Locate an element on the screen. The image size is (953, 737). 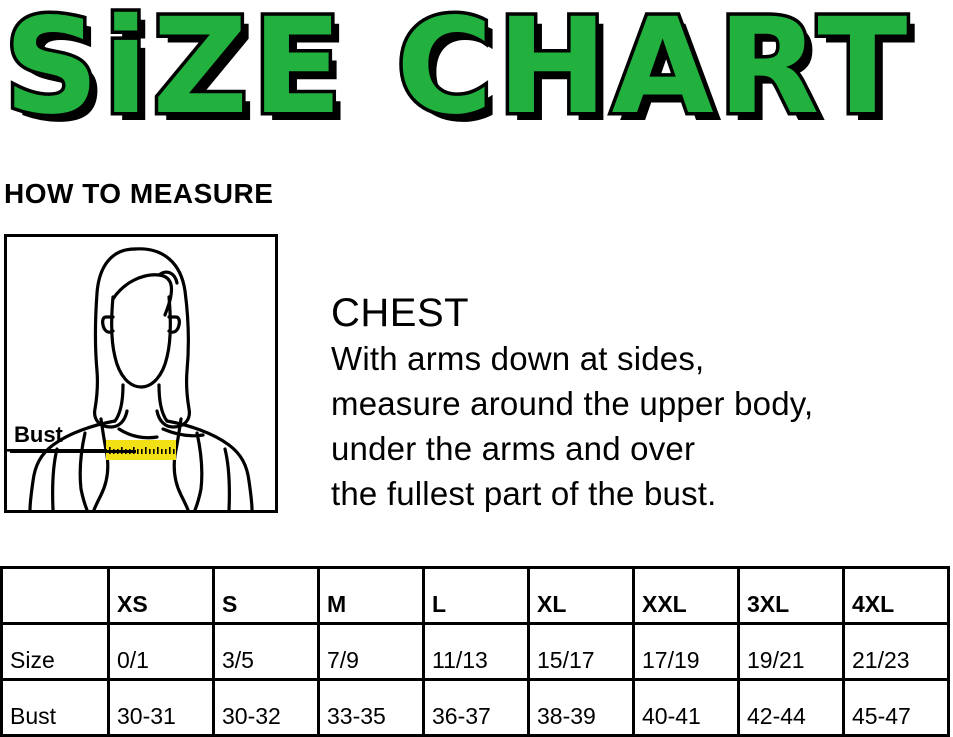
cell-size-l: 11/13 is located at coordinates (476, 651).